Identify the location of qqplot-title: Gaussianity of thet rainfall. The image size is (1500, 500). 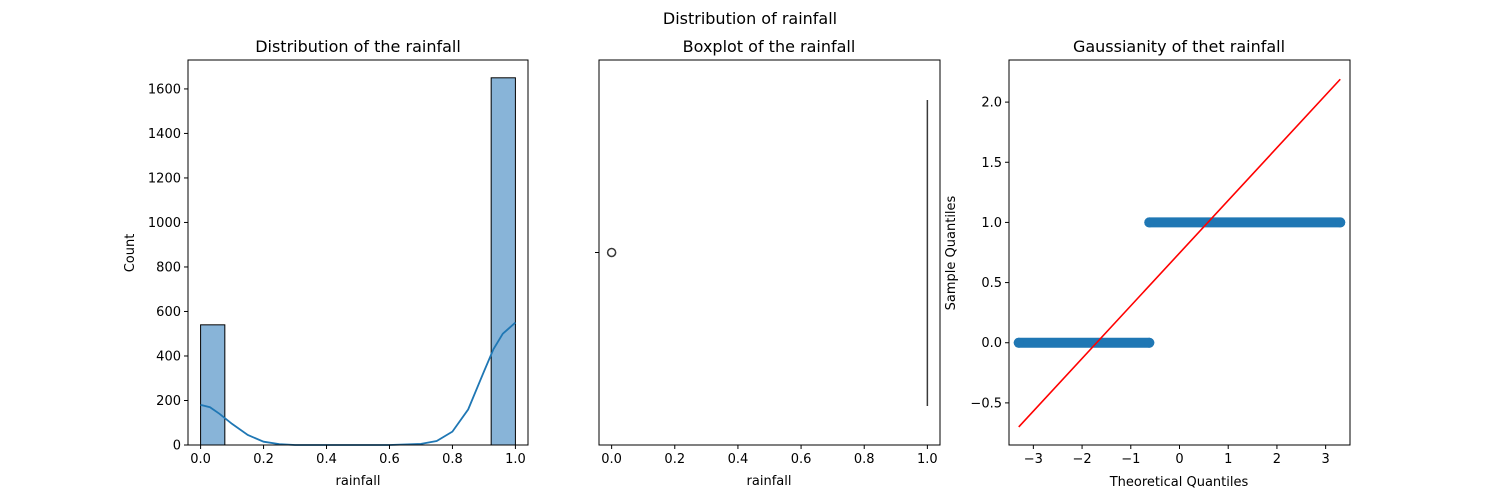
(1179, 46).